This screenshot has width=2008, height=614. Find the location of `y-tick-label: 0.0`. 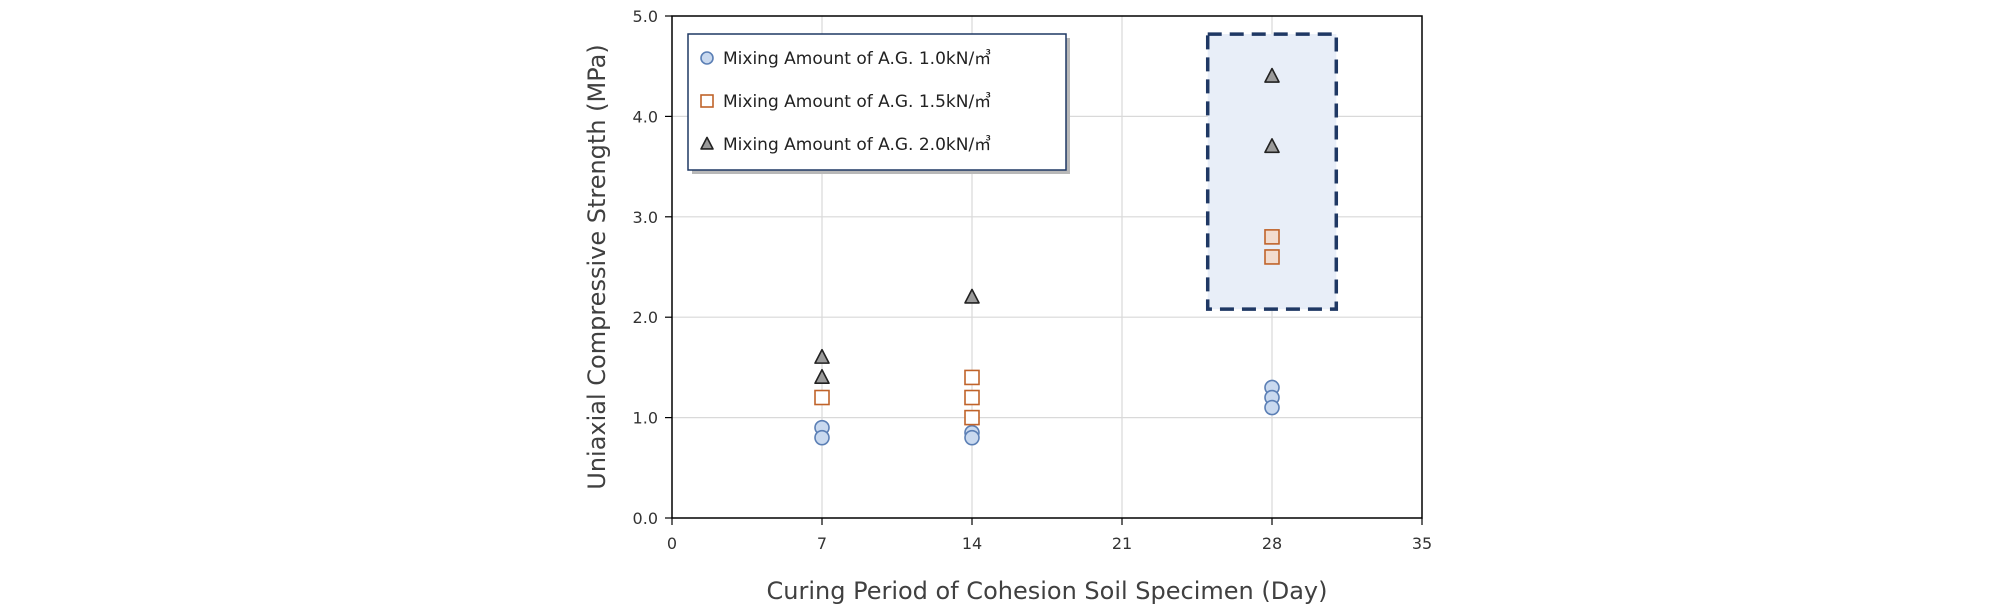

y-tick-label: 0.0 is located at coordinates (645, 518).